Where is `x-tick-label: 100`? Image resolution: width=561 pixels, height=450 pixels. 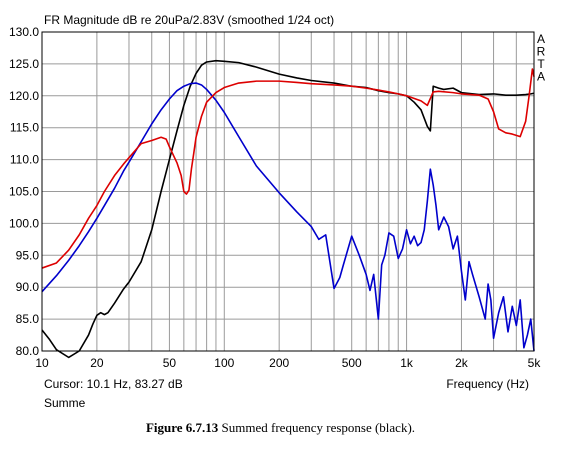 x-tick-label: 100 is located at coordinates (224, 363).